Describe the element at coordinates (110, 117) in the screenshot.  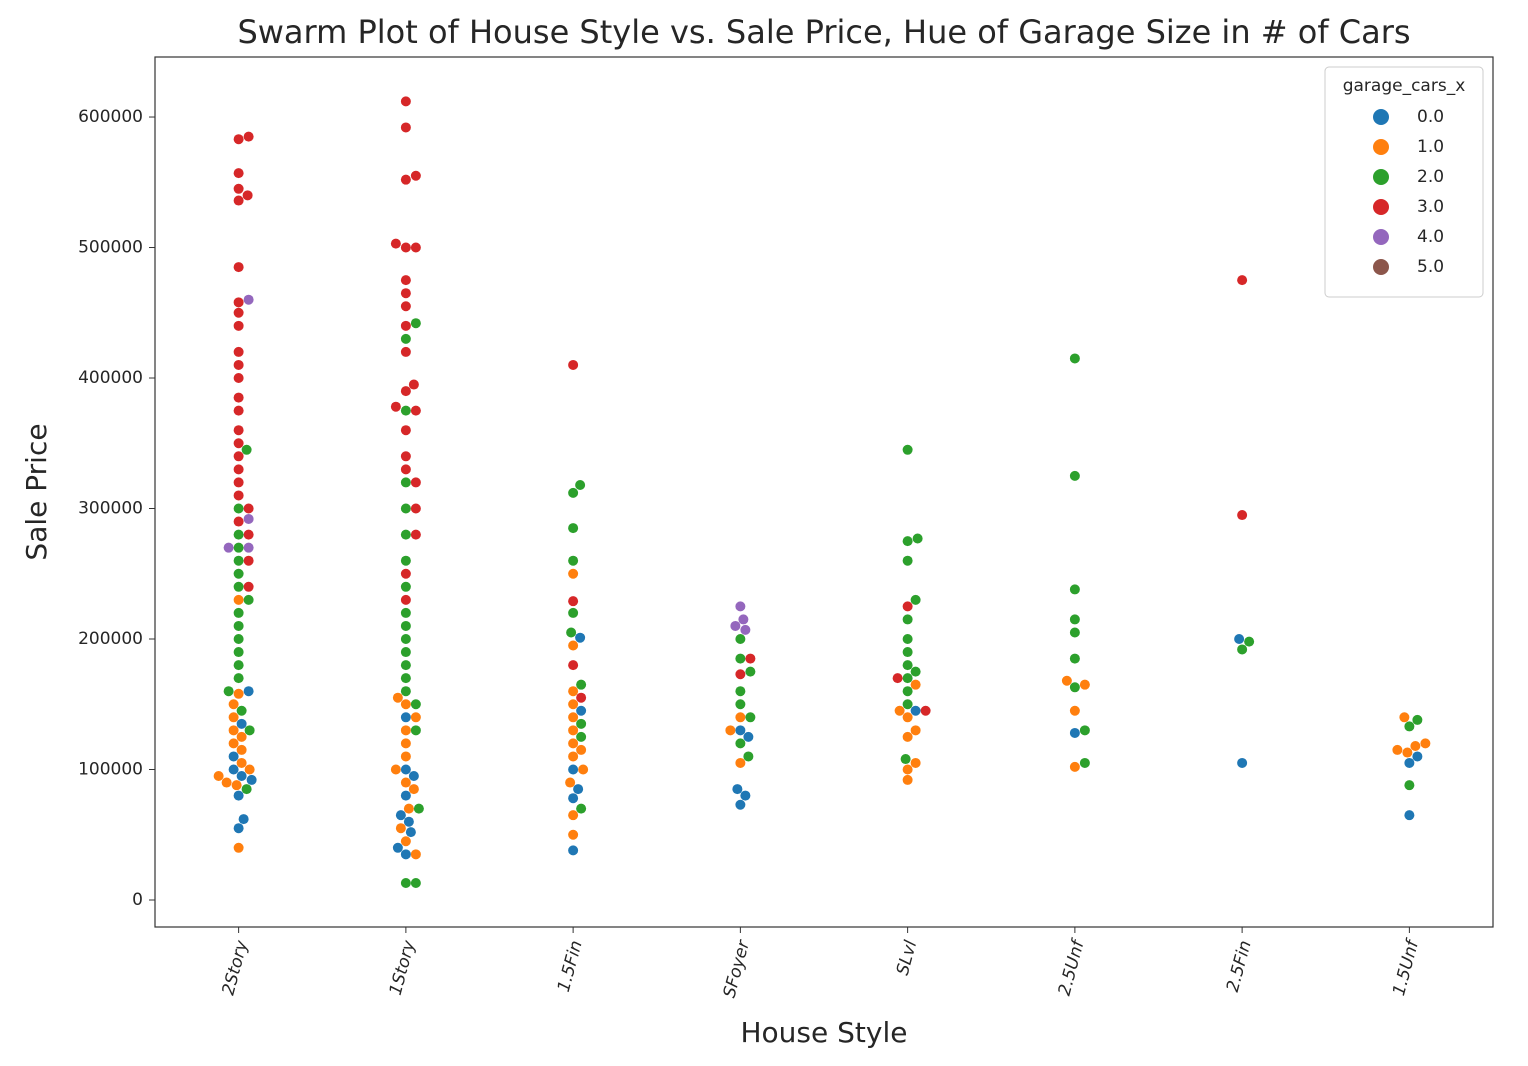
I see `y-tick-label: 600000` at that location.